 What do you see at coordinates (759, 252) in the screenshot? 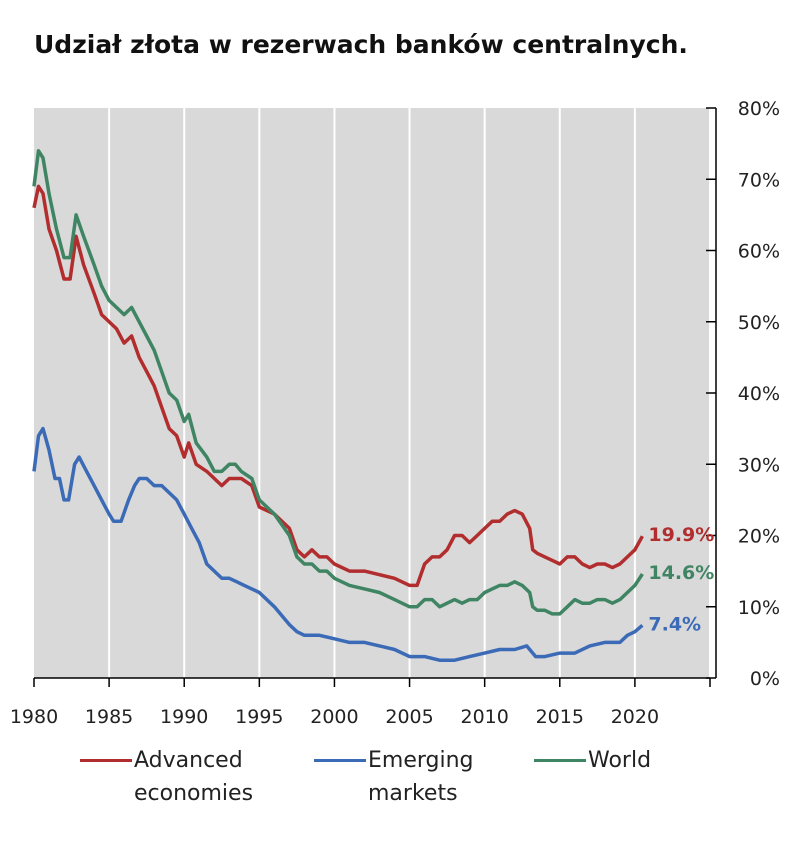
I see `y-tick-label: 60%` at bounding box center [759, 252].